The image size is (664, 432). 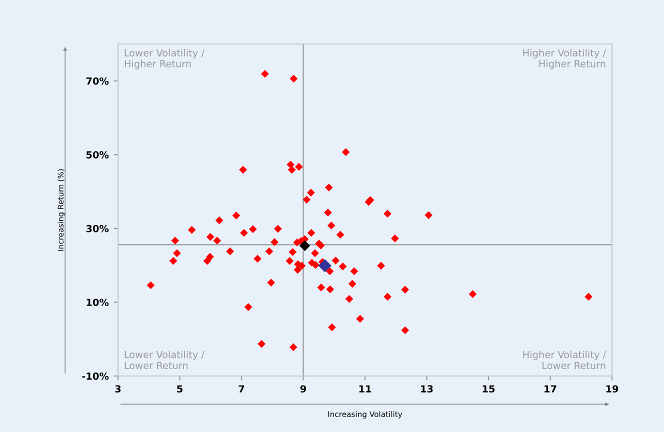 I want to click on x-tick-label: 3, so click(x=118, y=389).